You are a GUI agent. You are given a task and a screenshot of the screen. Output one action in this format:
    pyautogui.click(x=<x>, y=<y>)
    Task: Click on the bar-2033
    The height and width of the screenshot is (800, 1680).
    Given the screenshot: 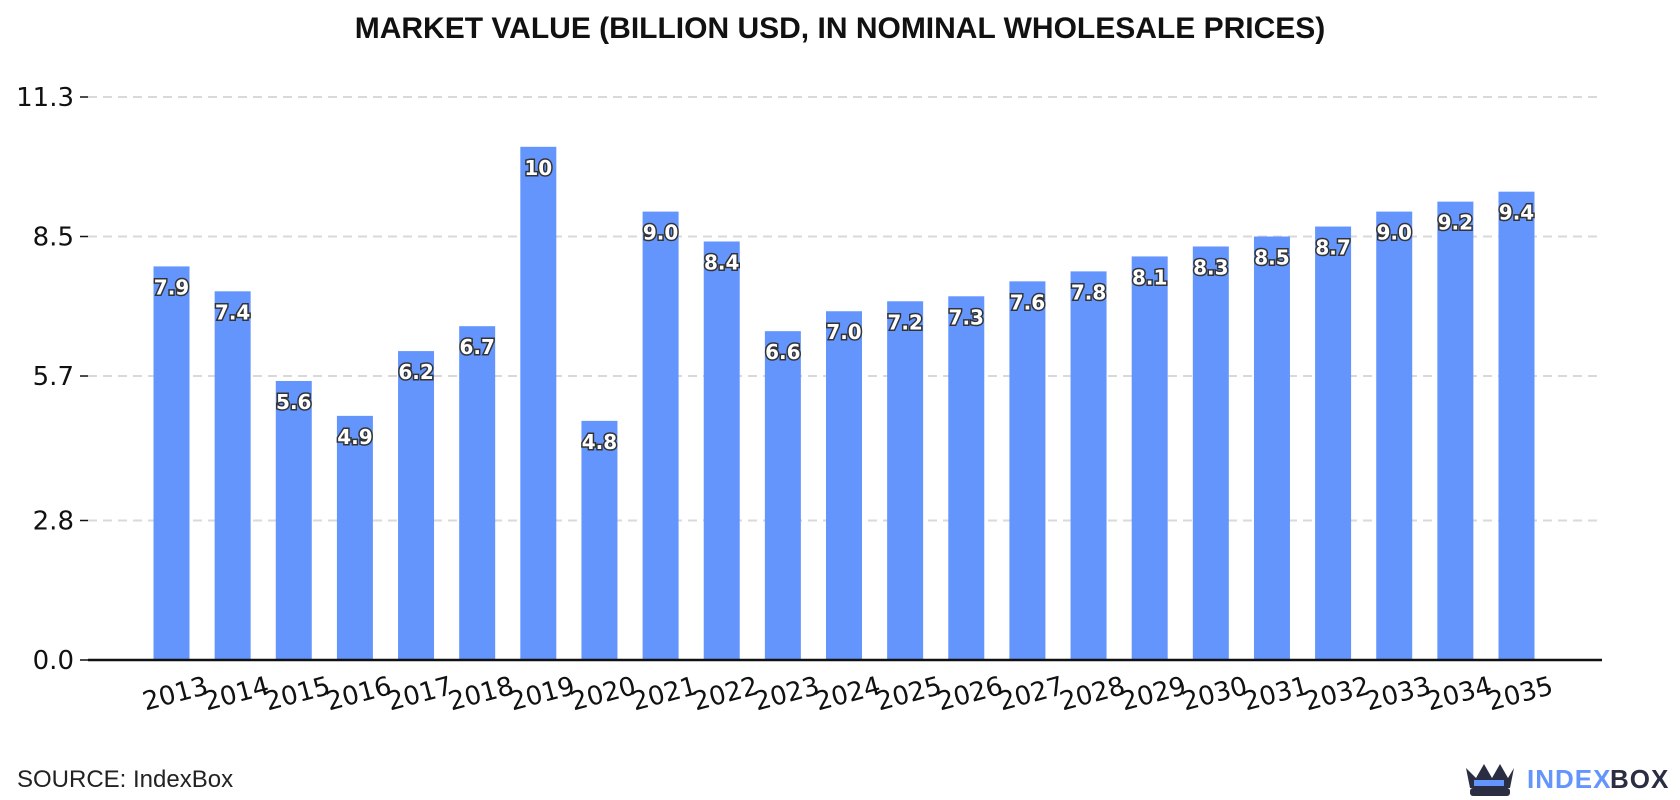 What is the action you would take?
    pyautogui.click(x=1394, y=435)
    